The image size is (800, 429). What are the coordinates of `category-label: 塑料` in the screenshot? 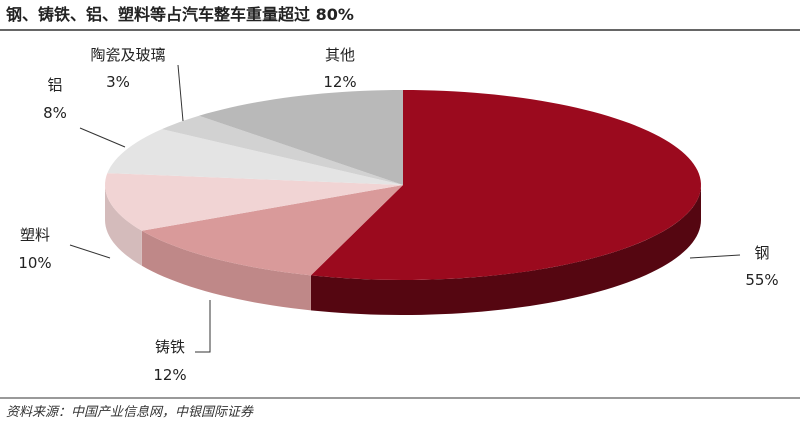 It's located at (35, 235).